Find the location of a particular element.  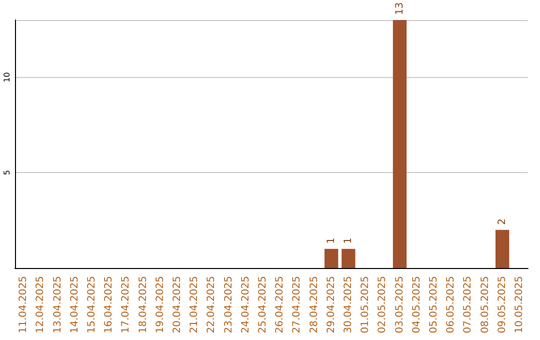

x-tick-label: 09.05.2025 is located at coordinates (502, 305).